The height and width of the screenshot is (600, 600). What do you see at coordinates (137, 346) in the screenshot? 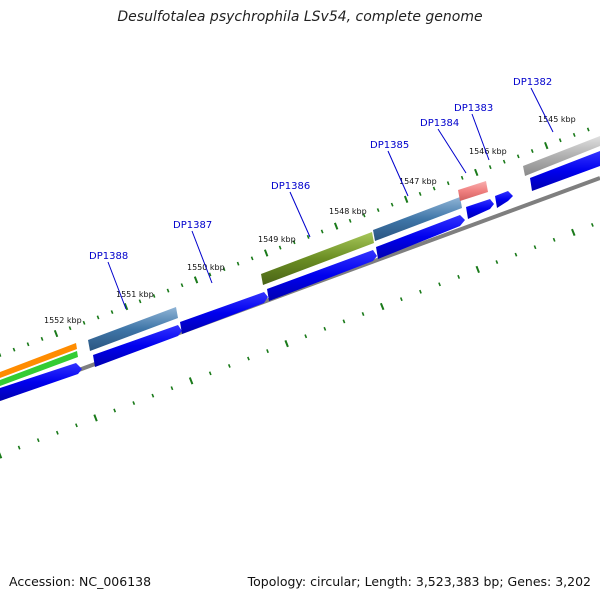
I see `cds-arrow-dp1388` at bounding box center [137, 346].